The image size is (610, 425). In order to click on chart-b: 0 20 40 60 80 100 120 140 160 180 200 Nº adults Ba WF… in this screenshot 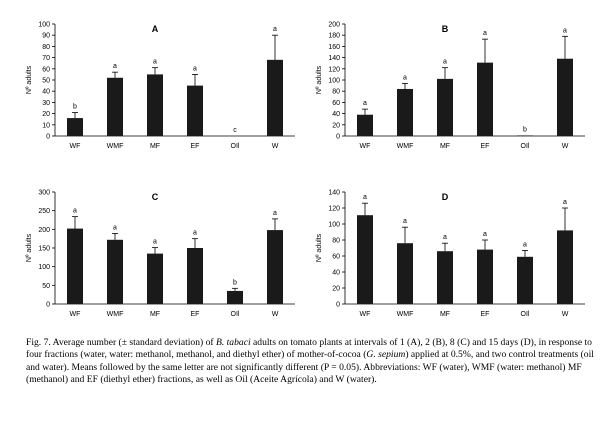, I will do `click(450, 86)`.